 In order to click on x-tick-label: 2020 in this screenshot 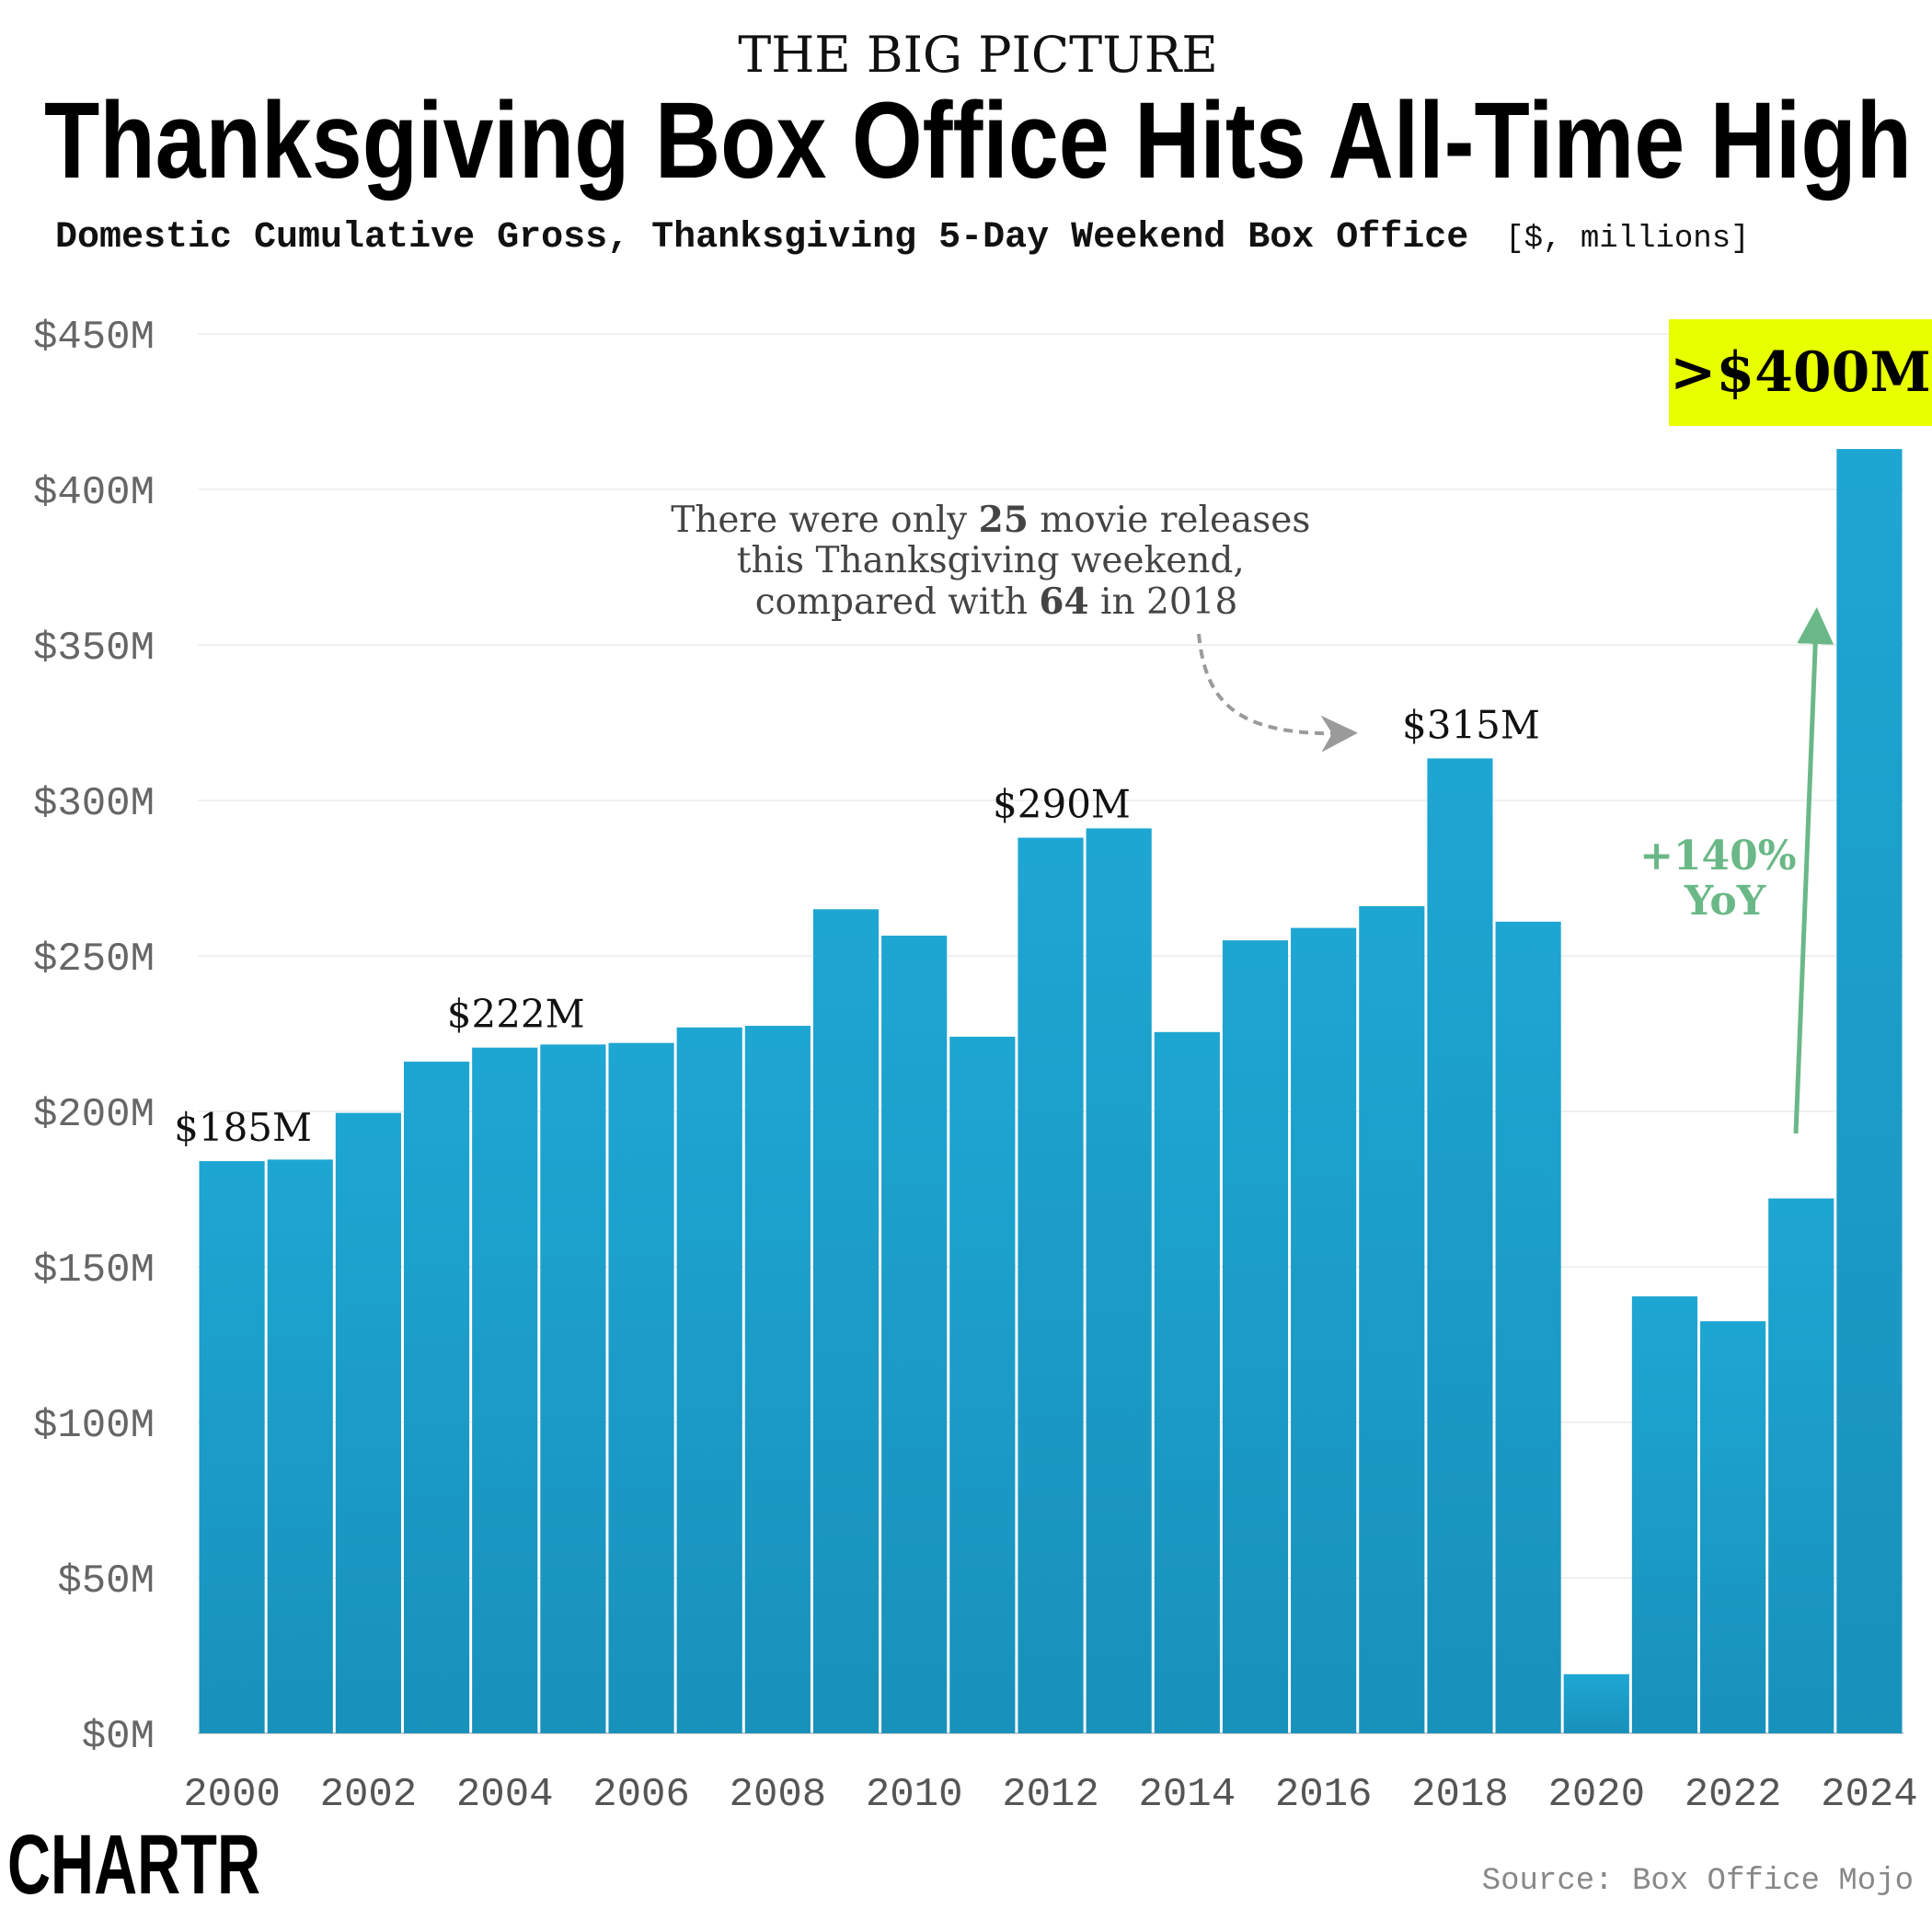, I will do `click(1596, 1795)`.